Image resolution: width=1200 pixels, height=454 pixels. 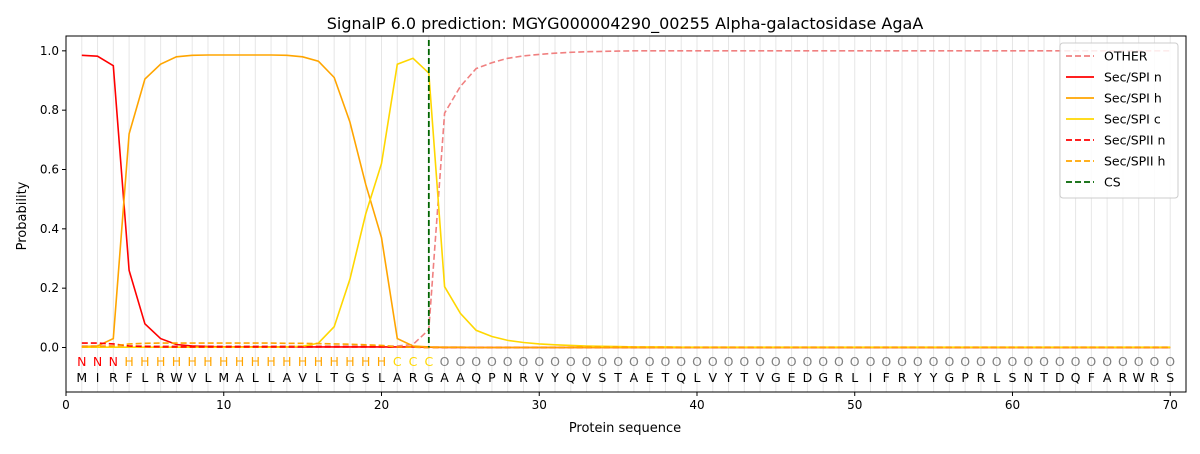 I want to click on x-tick-label: 30, so click(x=539, y=405).